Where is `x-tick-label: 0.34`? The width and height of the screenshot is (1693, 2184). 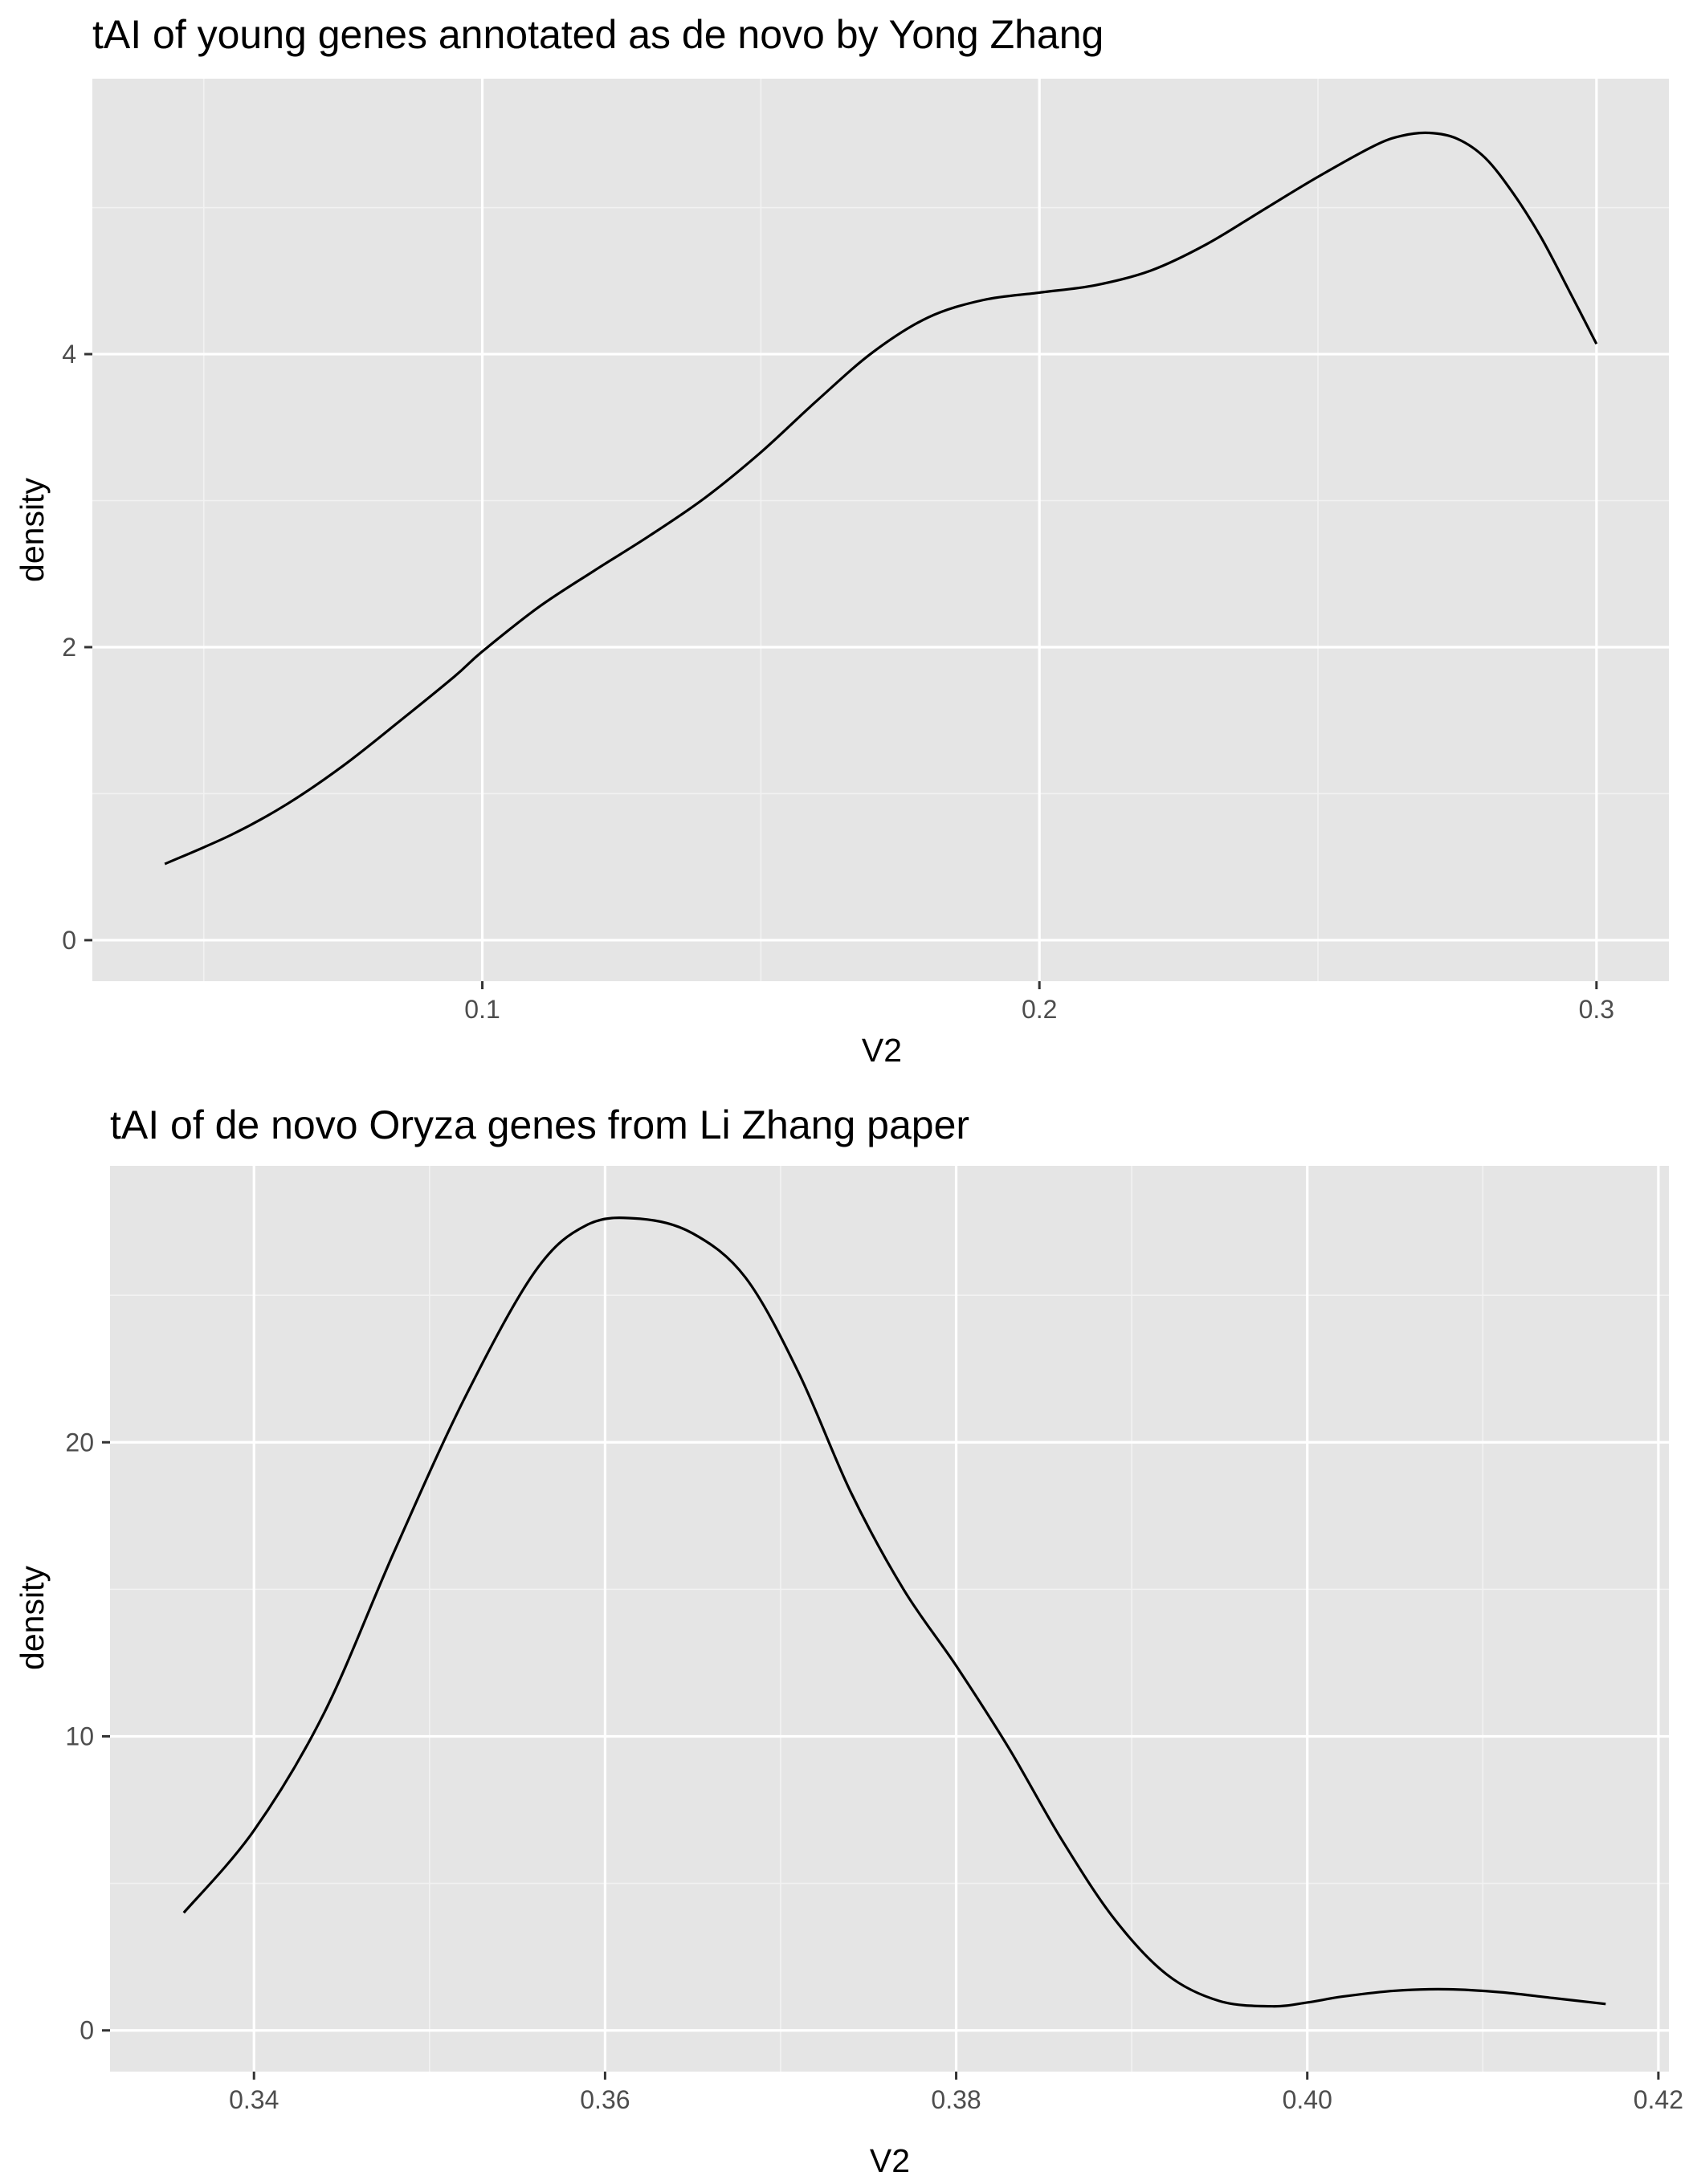
x-tick-label: 0.34 is located at coordinates (254, 2099).